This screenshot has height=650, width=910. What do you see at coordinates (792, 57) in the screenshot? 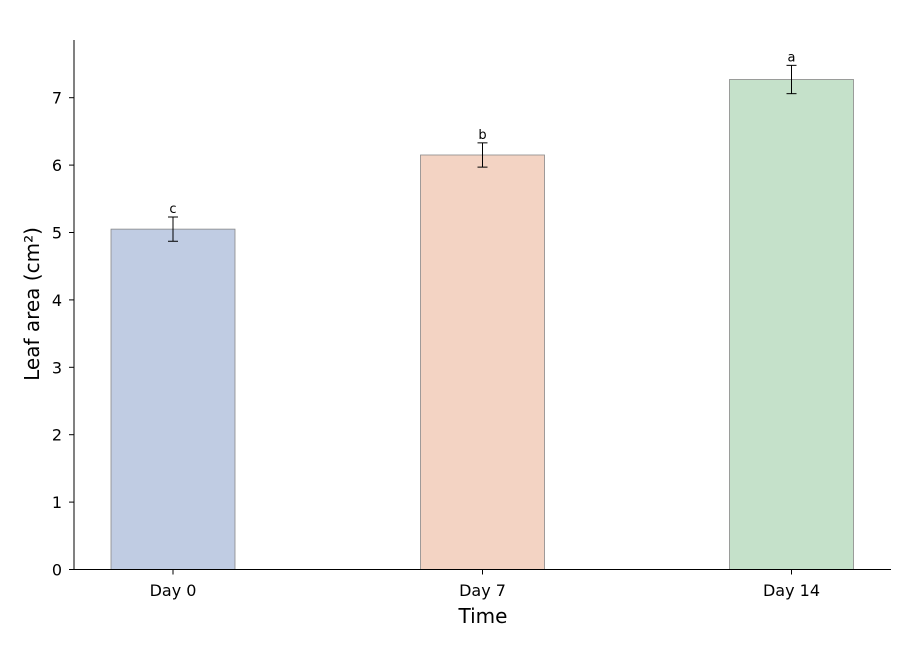
I see `significance-letter: a` at bounding box center [792, 57].